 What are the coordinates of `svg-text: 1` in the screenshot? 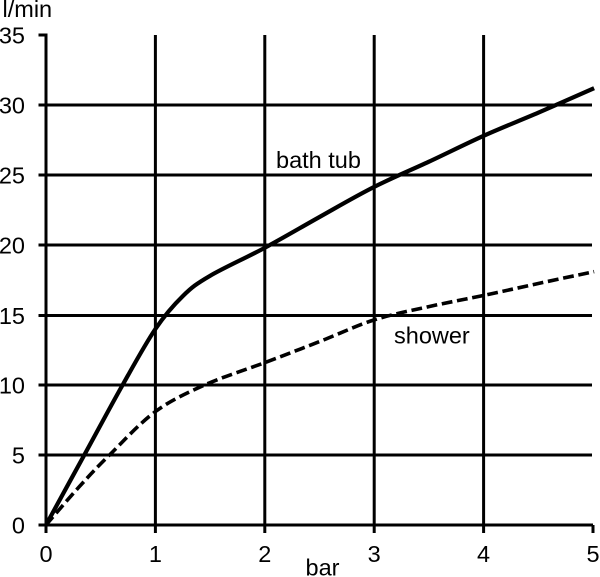 It's located at (155, 554).